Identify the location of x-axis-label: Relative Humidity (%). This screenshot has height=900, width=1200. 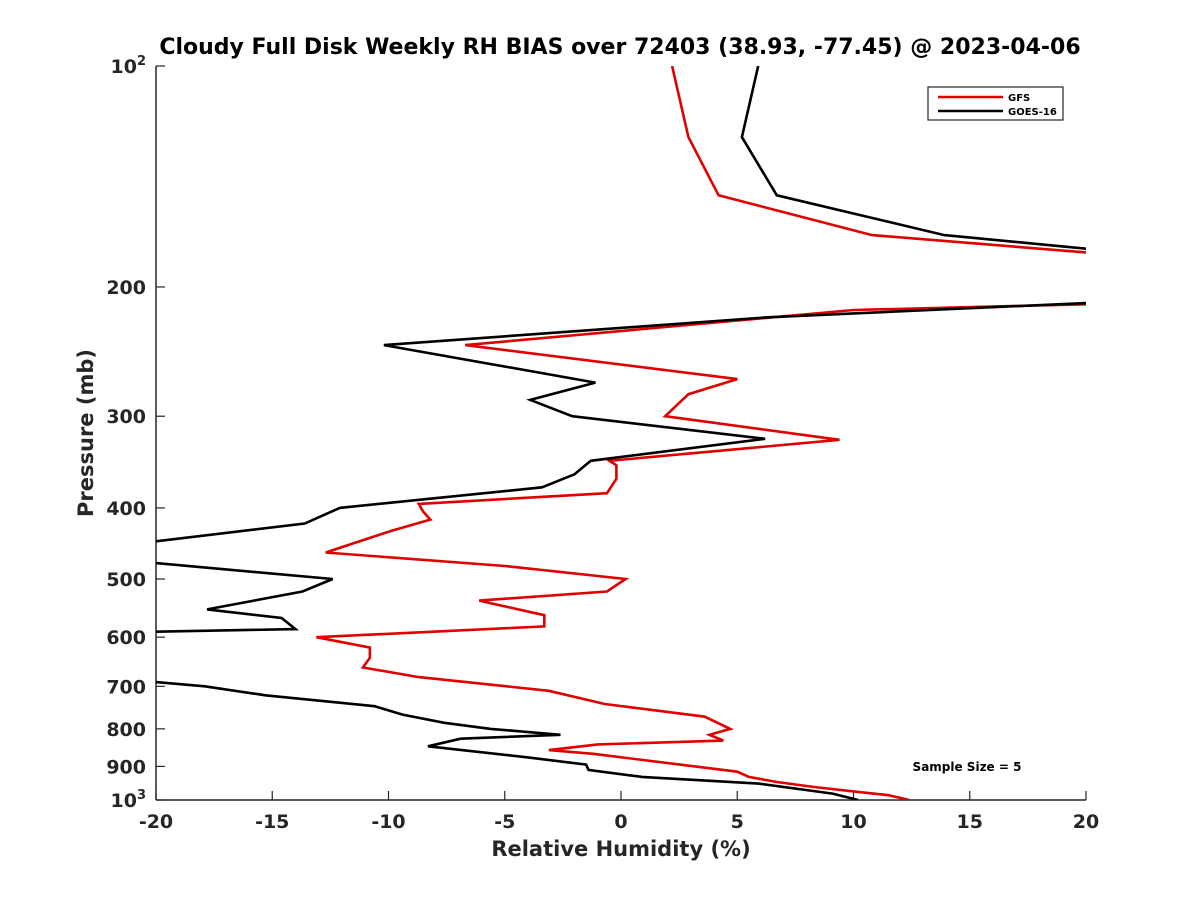
(620, 849).